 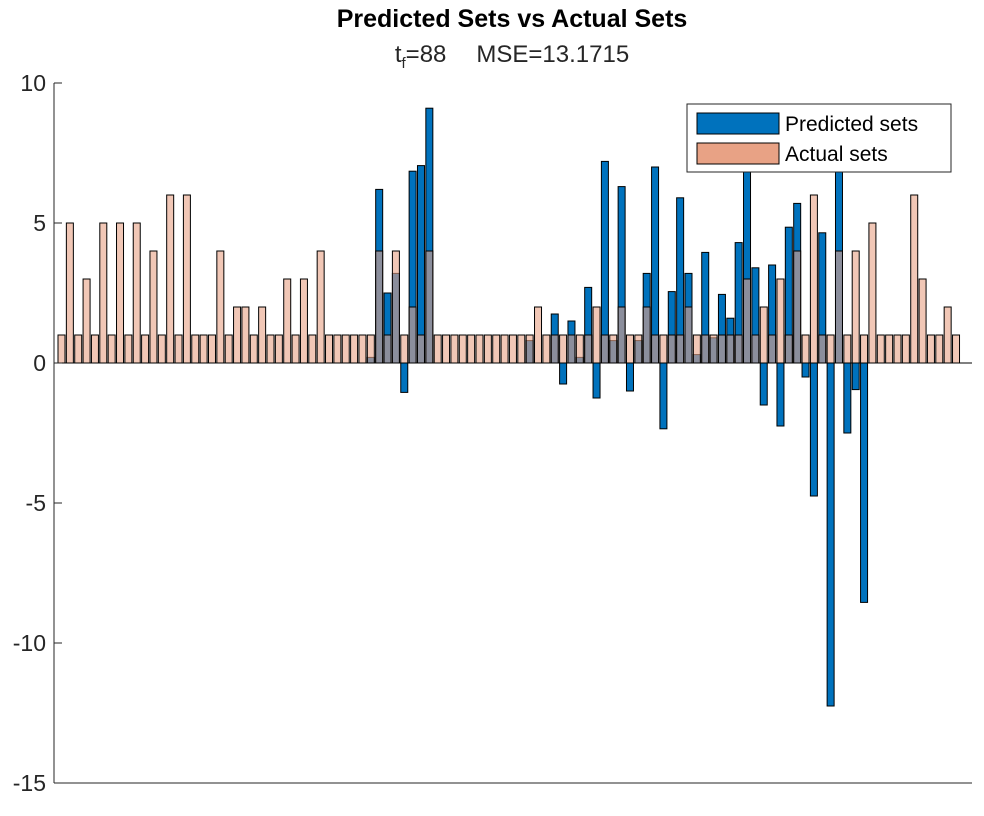 What do you see at coordinates (836, 154) in the screenshot?
I see `legend-label-actual: Actual sets` at bounding box center [836, 154].